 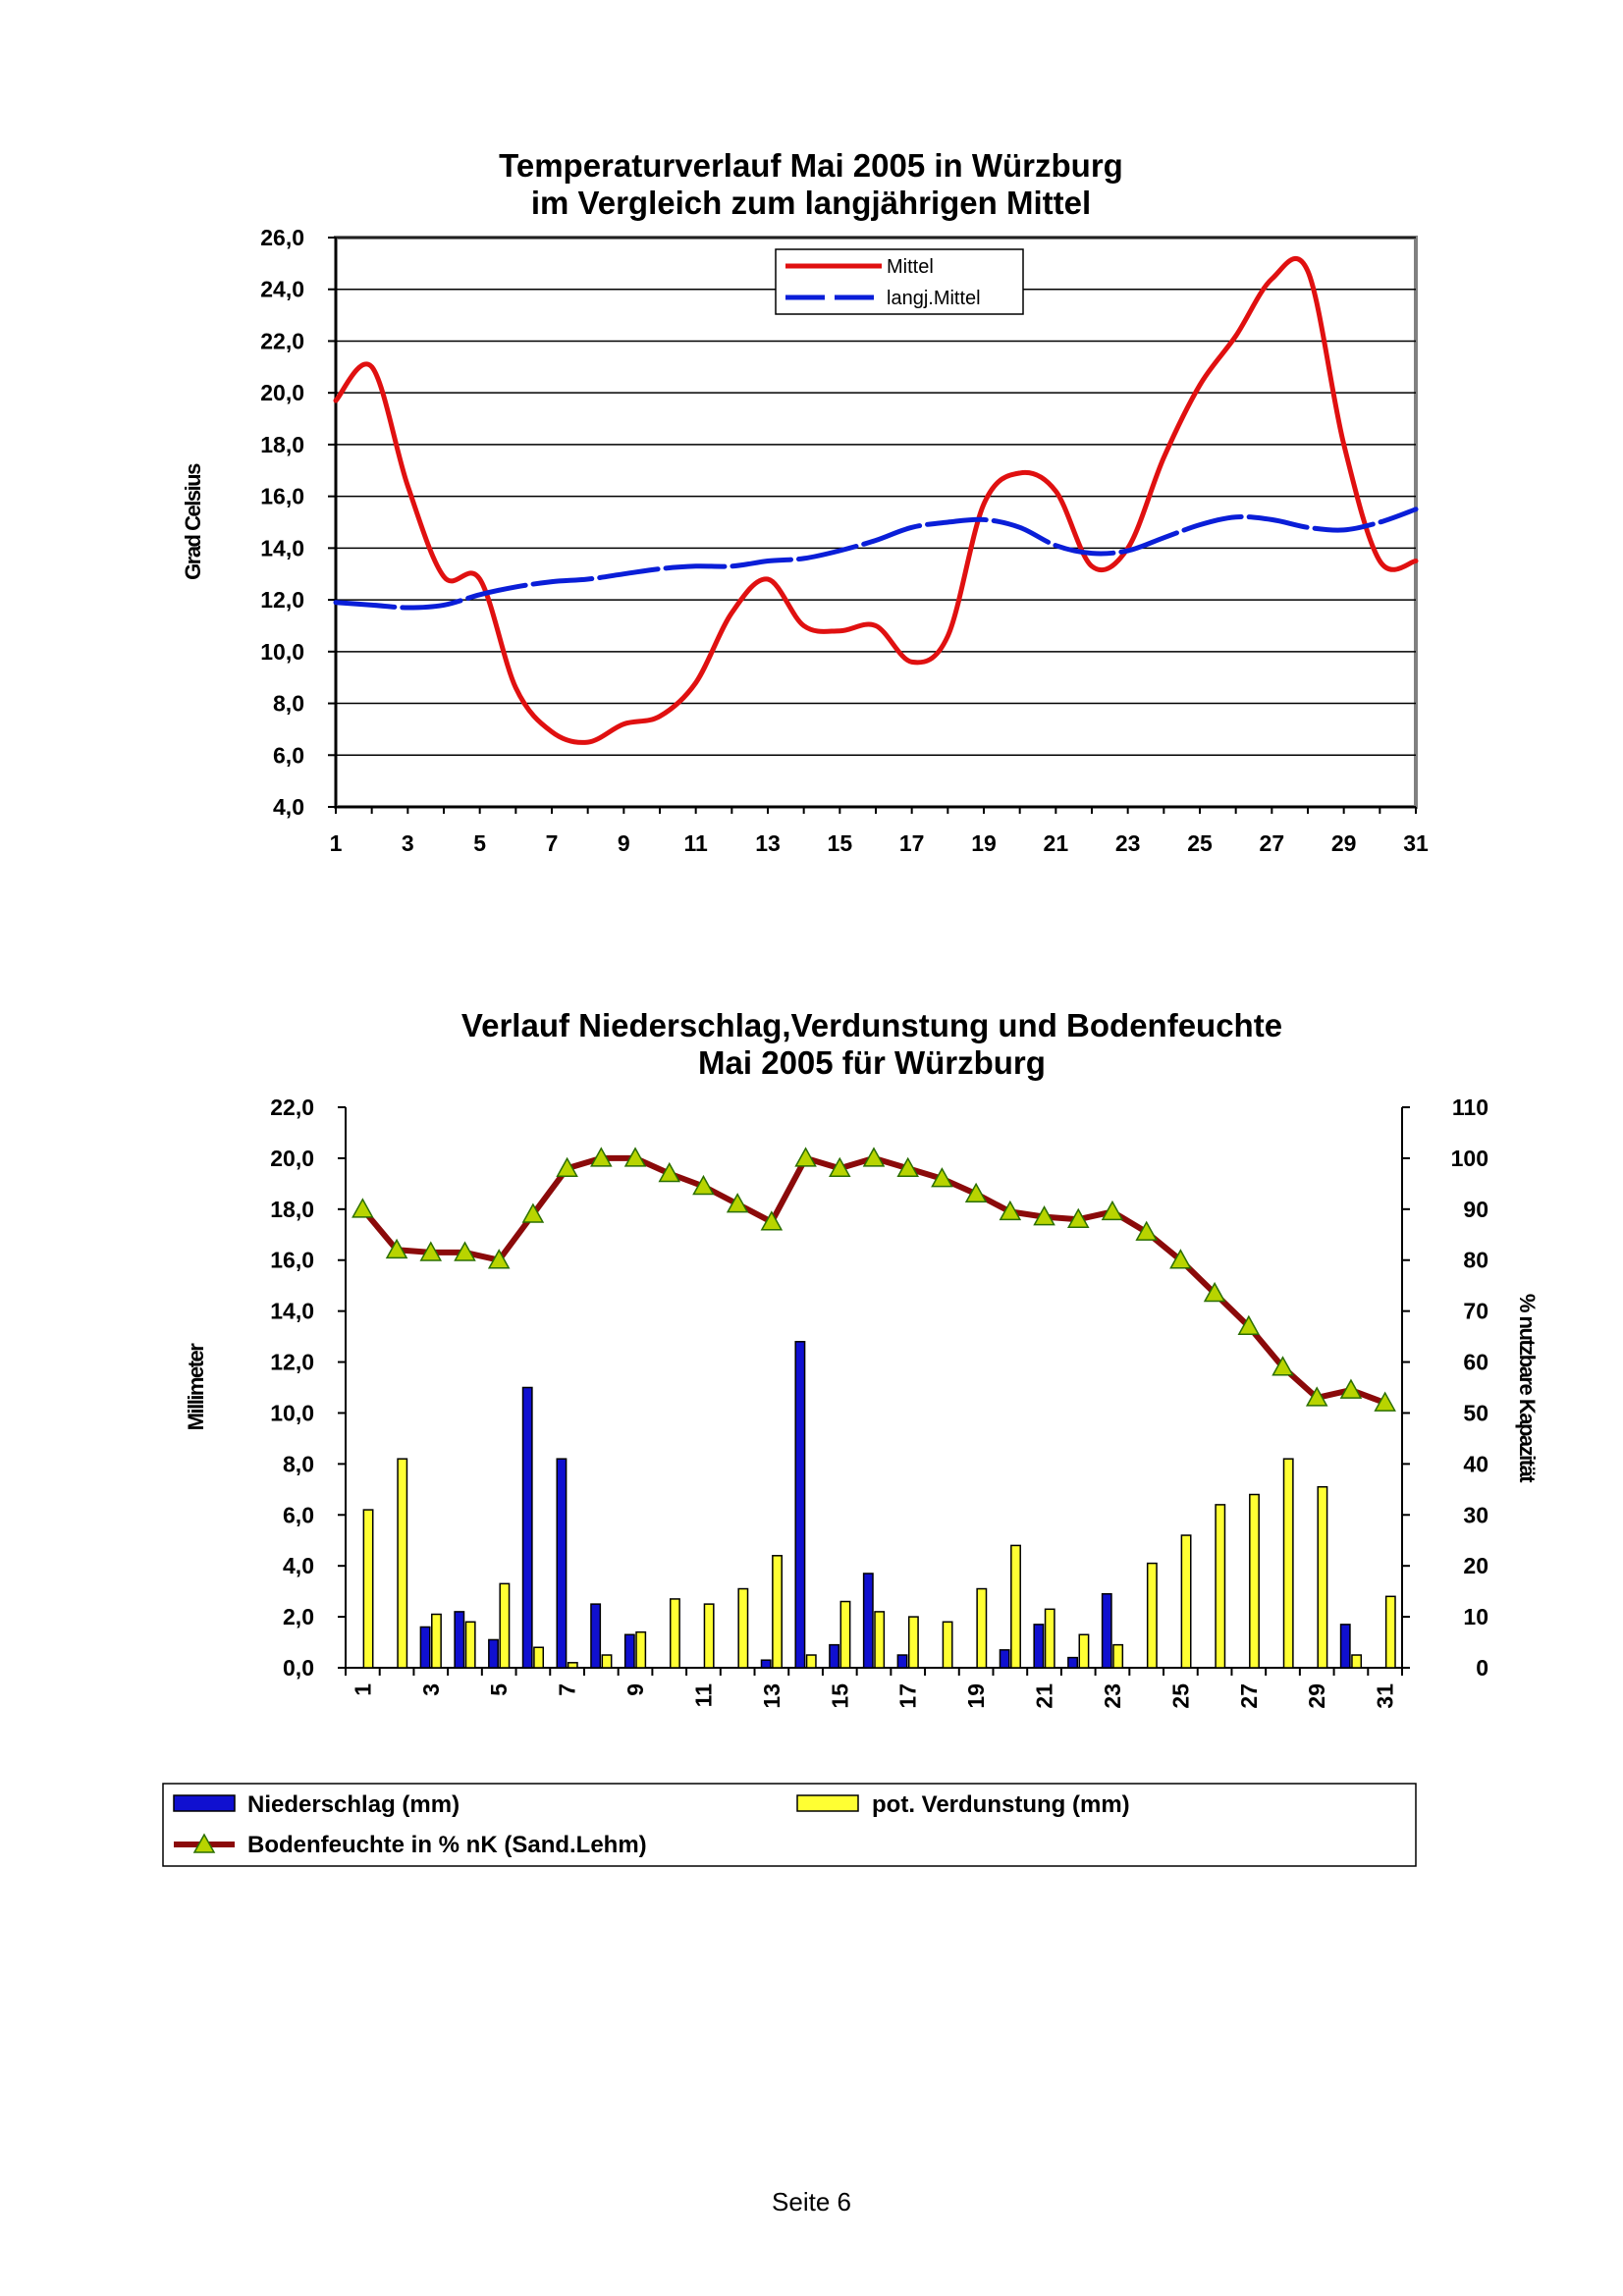 What do you see at coordinates (282, 444) in the screenshot?
I see `y-tick-label: 18,0` at bounding box center [282, 444].